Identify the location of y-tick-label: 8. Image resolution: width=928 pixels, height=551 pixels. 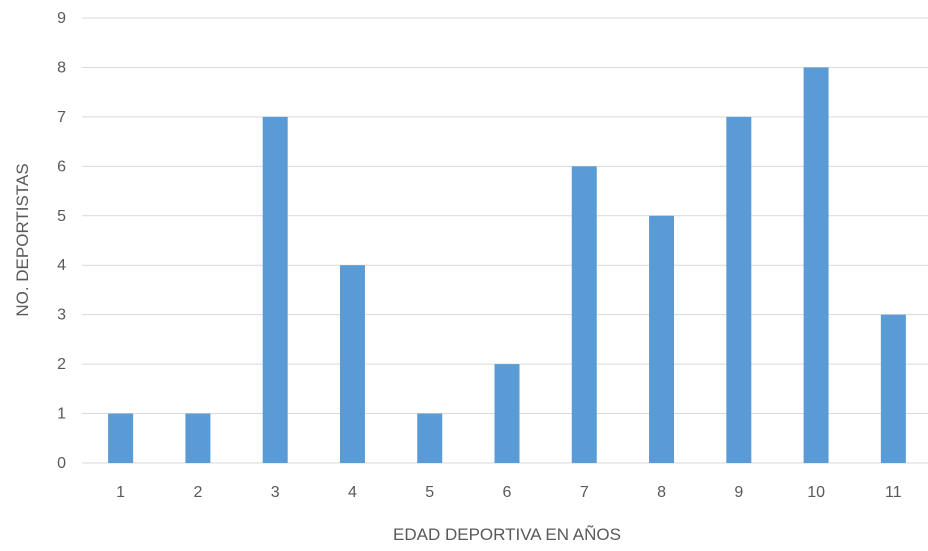
(61, 67).